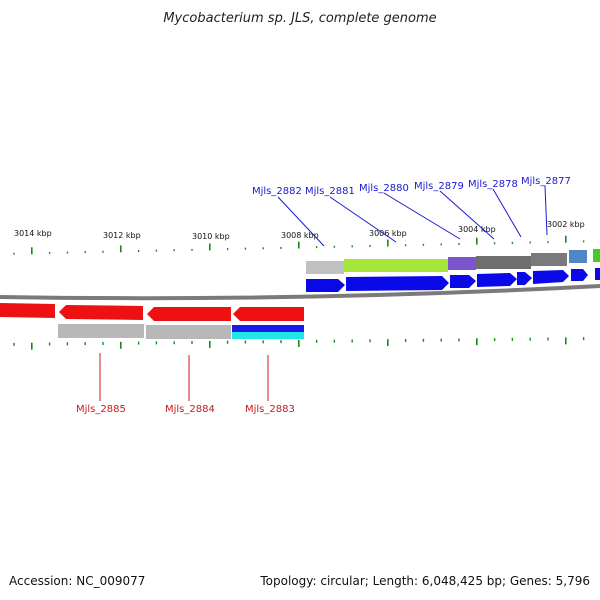 The width and height of the screenshot is (600, 600). Describe the element at coordinates (388, 233) in the screenshot. I see `scale-label: 3006 kbp` at that location.